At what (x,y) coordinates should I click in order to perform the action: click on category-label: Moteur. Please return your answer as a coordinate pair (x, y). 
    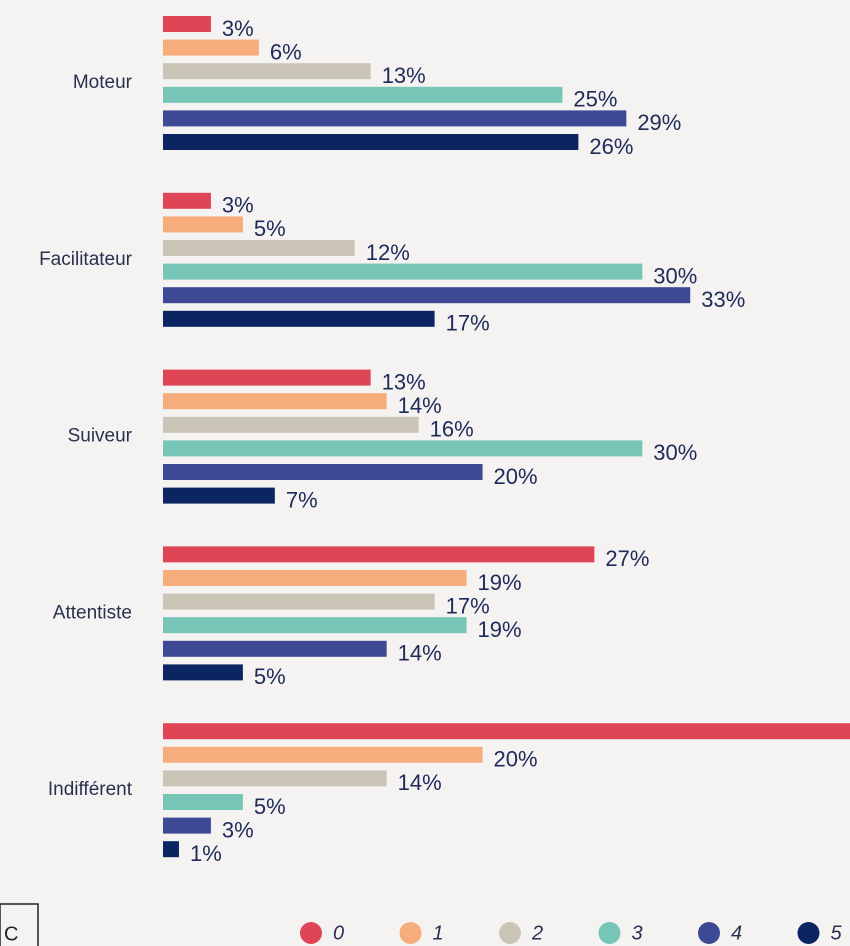
    Looking at the image, I should click on (103, 82).